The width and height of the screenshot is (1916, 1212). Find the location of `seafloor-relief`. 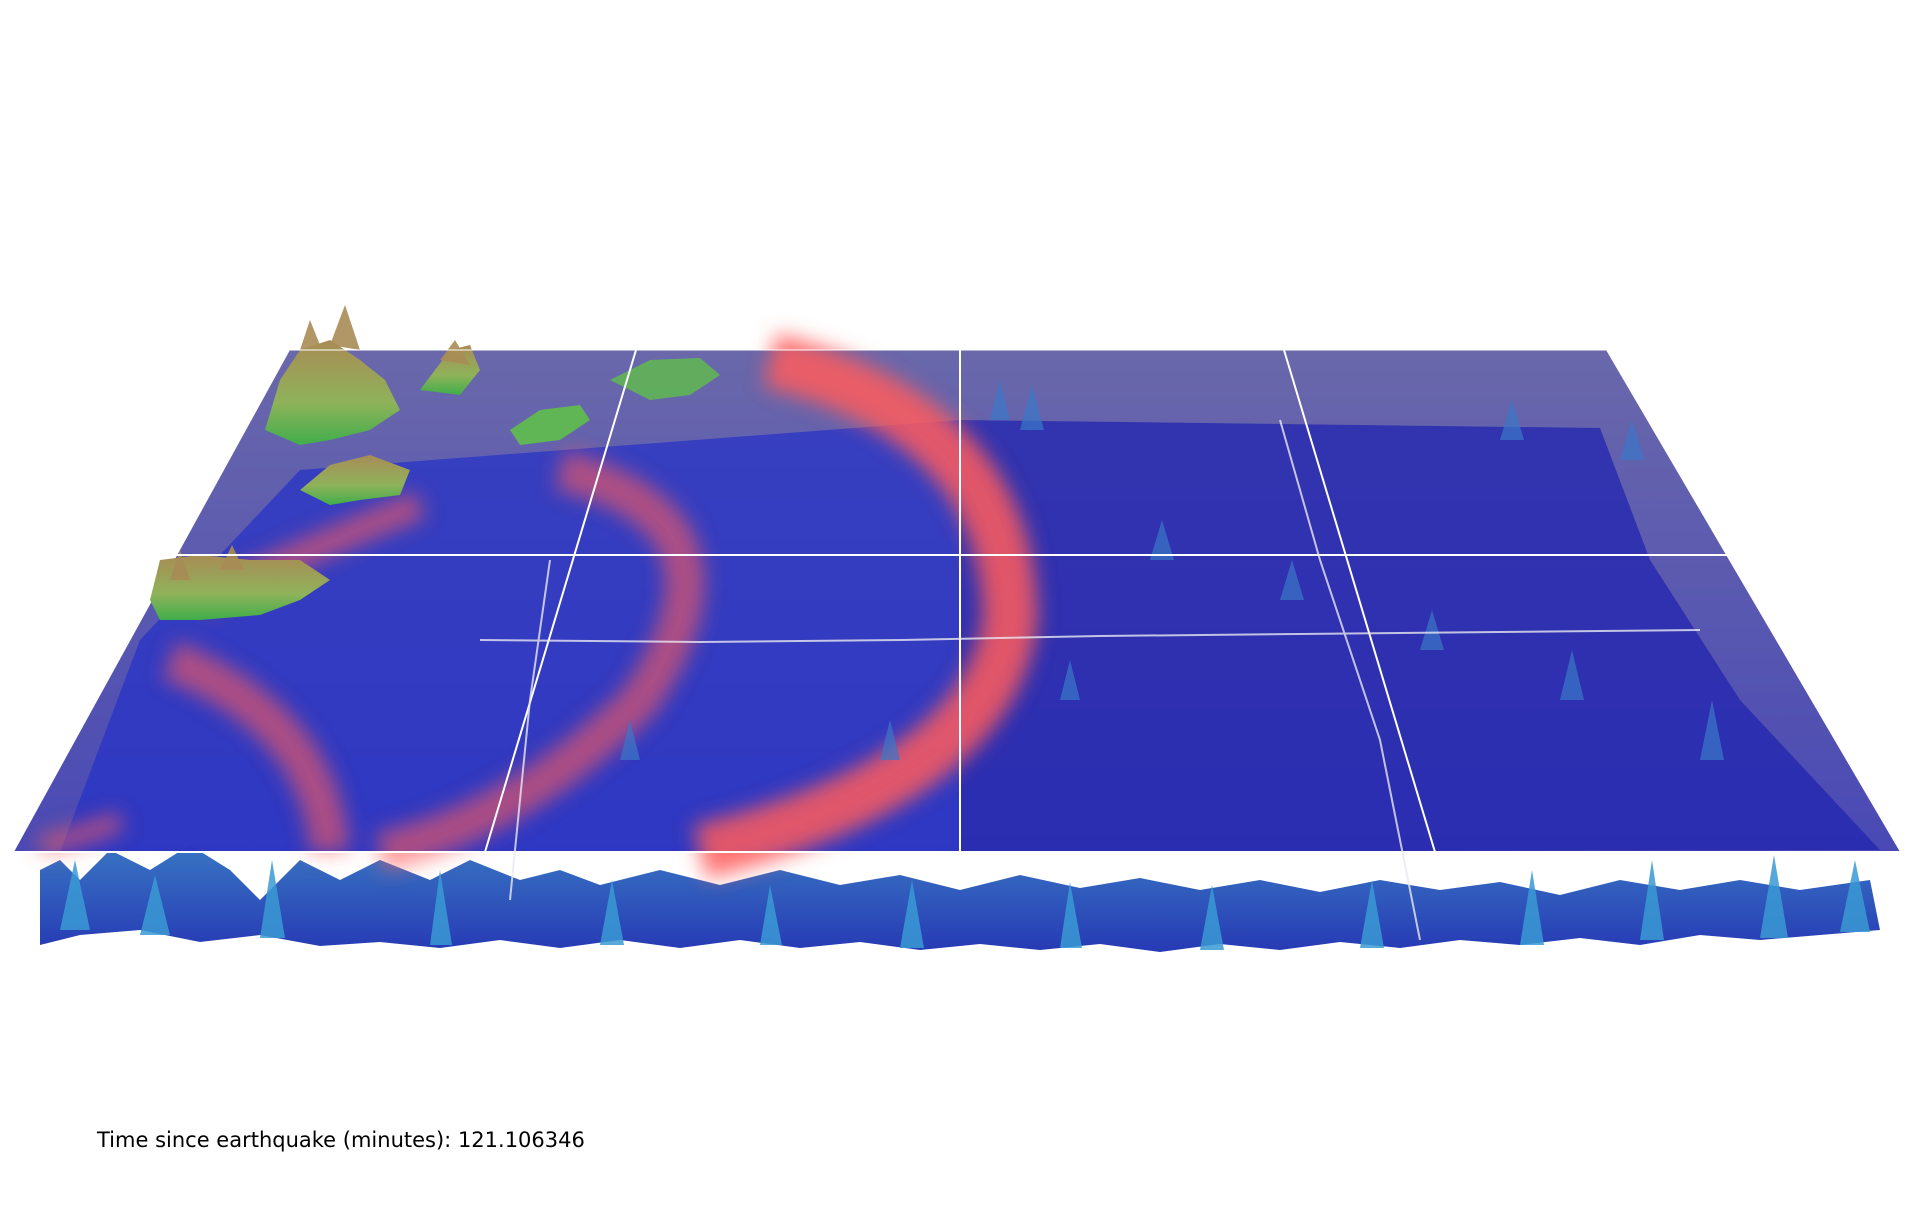

seafloor-relief is located at coordinates (960, 898).